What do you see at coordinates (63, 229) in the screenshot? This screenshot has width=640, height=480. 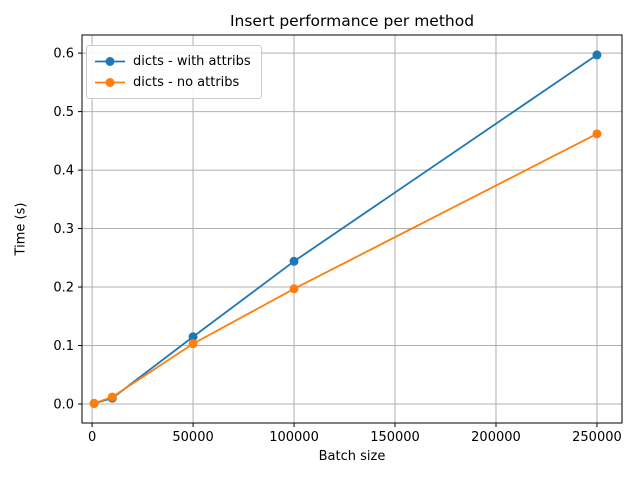 I see `y-tick-label: 0.3` at bounding box center [63, 229].